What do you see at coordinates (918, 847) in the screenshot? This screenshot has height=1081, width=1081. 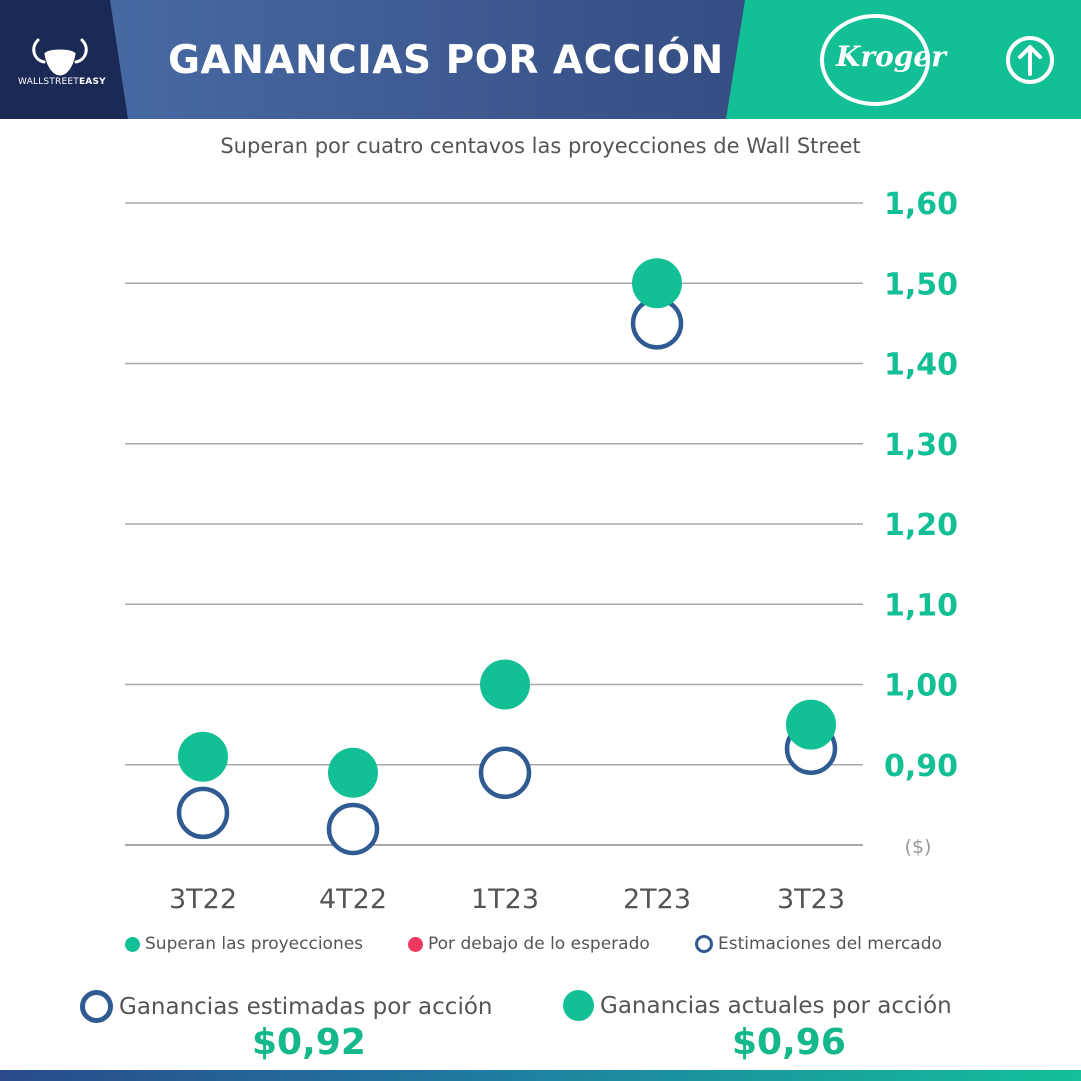 I see `y-unit-label: ($)` at bounding box center [918, 847].